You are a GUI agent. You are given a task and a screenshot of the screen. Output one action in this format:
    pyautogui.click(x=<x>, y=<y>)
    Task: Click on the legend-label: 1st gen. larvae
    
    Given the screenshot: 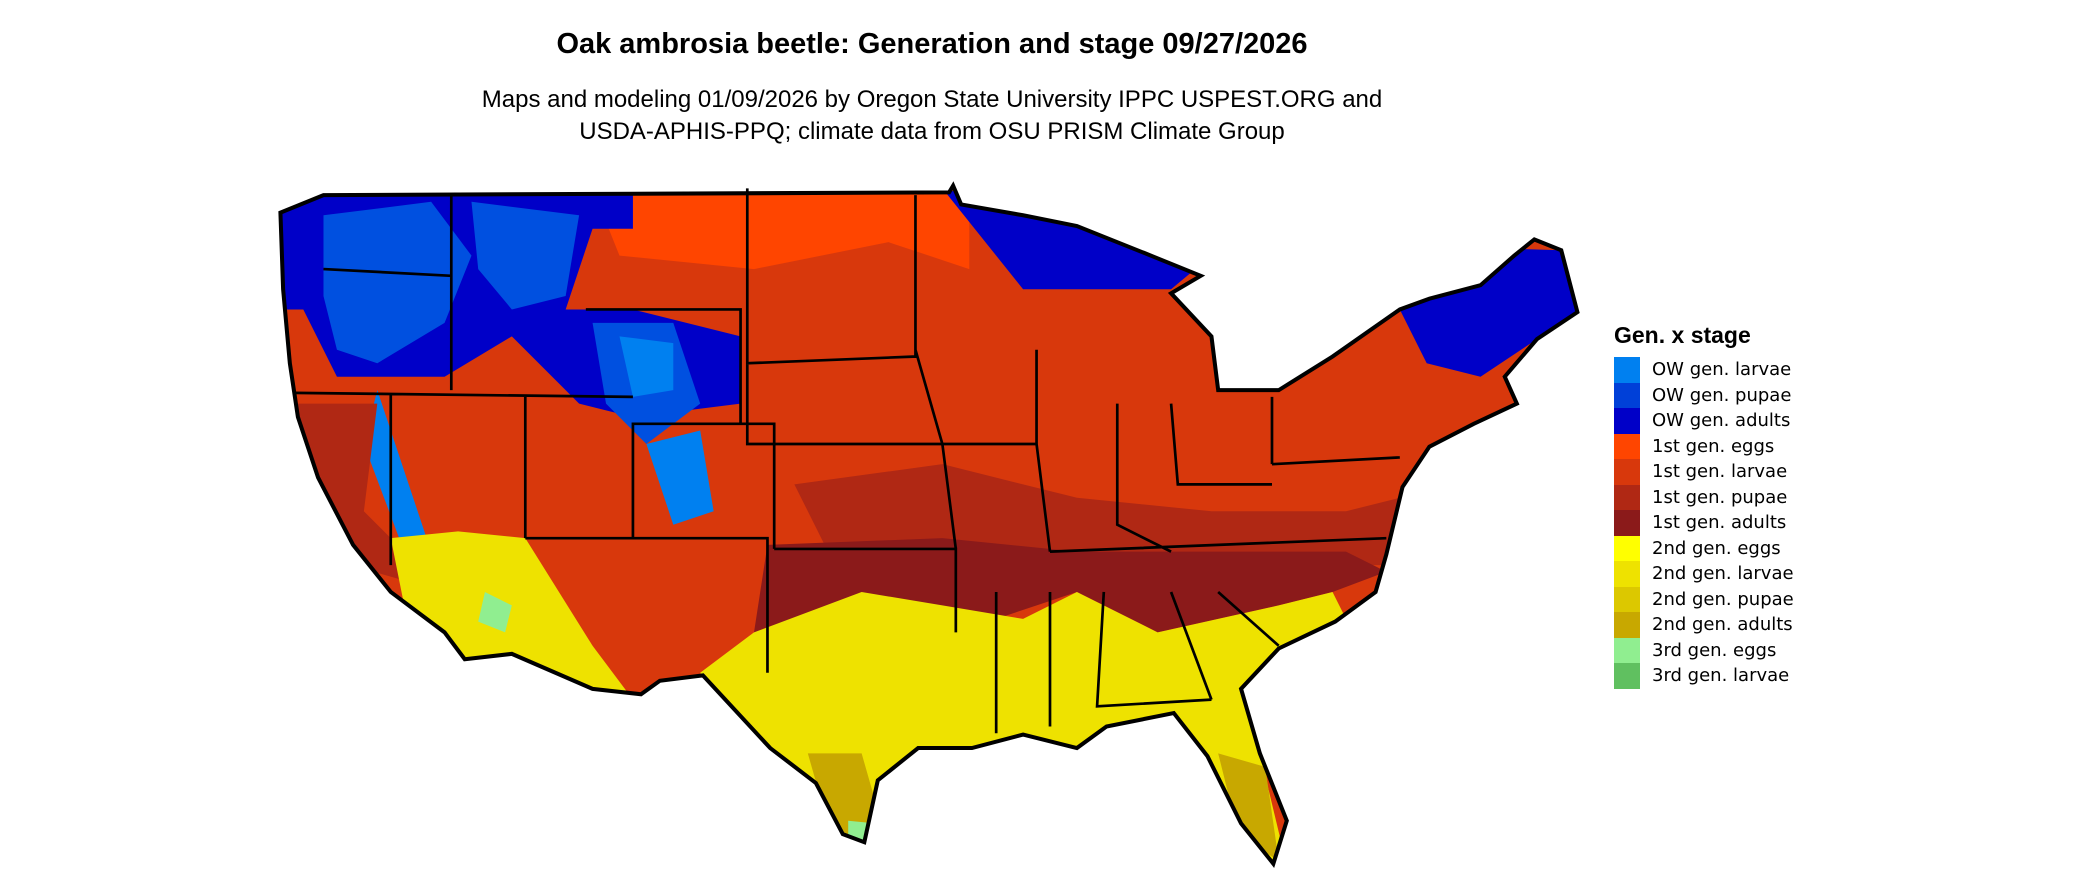 What is the action you would take?
    pyautogui.click(x=1720, y=472)
    